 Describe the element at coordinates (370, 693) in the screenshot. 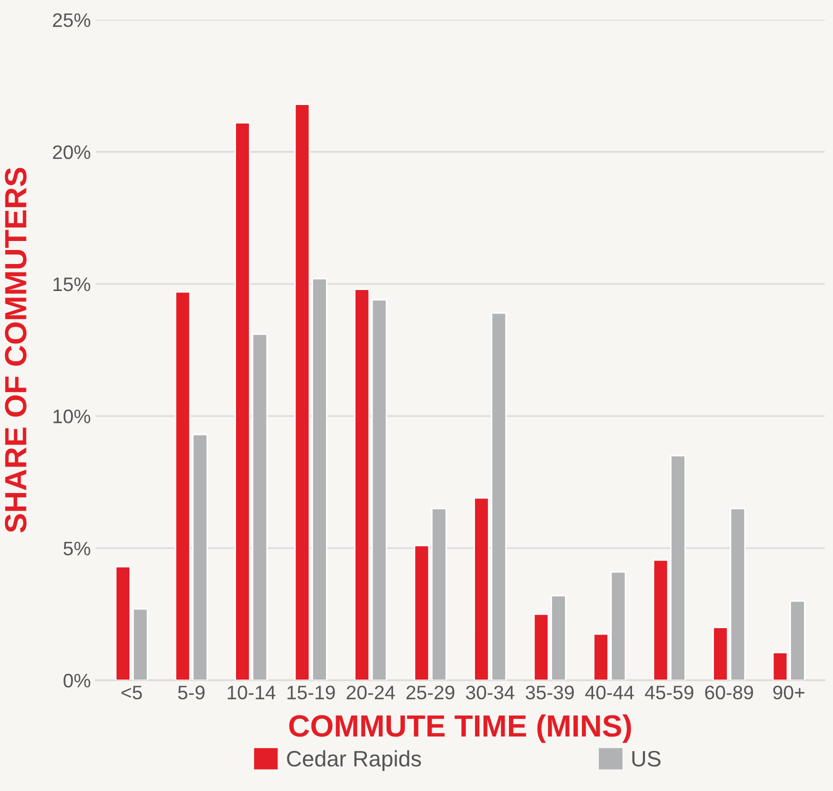

I see `x-tick-label: 20-24` at that location.